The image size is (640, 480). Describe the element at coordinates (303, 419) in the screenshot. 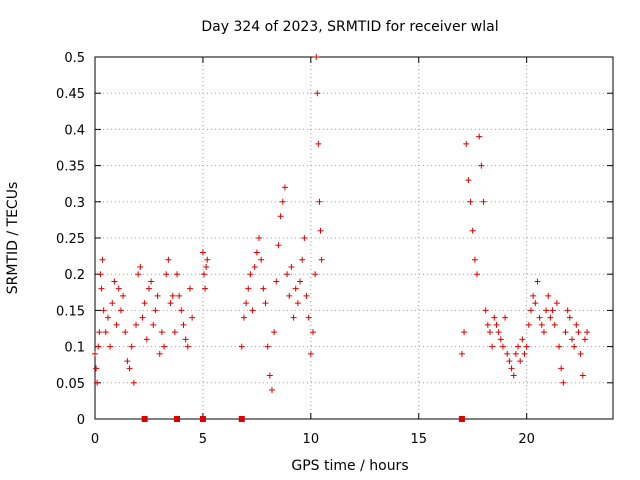

I see `zero-markers` at that location.